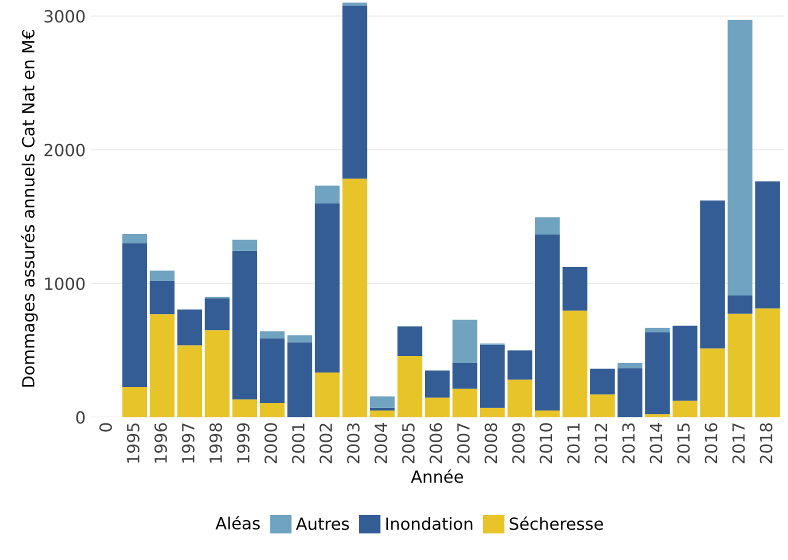  Describe the element at coordinates (65, 283) in the screenshot. I see `y-tick-label: 1000` at that location.